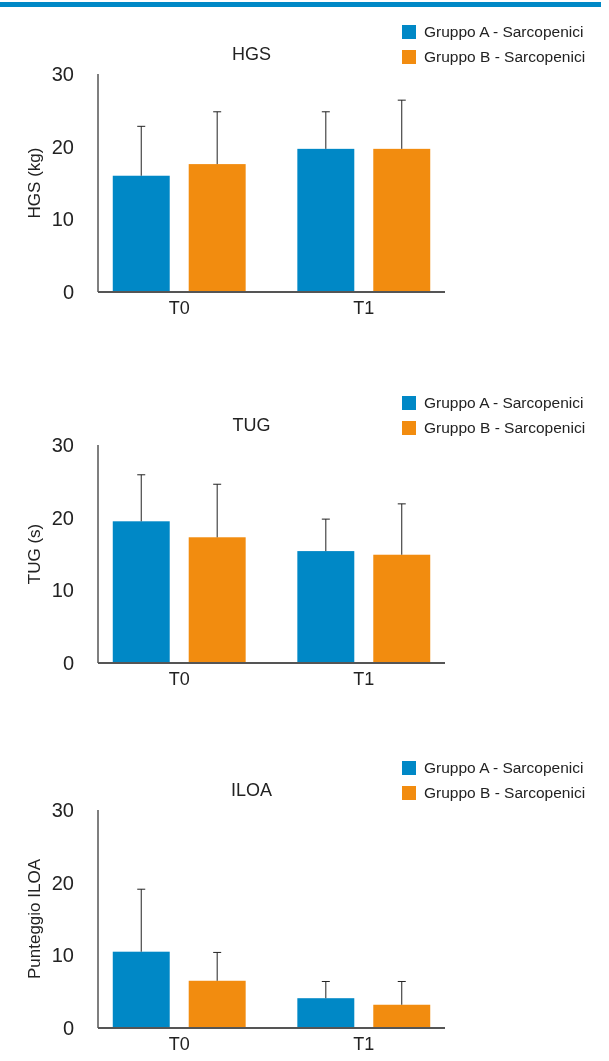  Describe the element at coordinates (251, 790) in the screenshot. I see `chart-title: ILOA` at that location.